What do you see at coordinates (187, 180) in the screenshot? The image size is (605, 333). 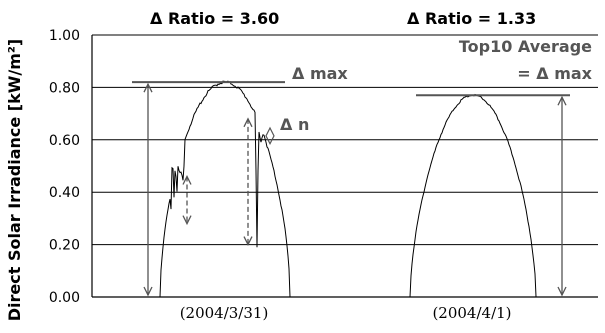 I see `dn-arrow-left-head-top` at bounding box center [187, 180].